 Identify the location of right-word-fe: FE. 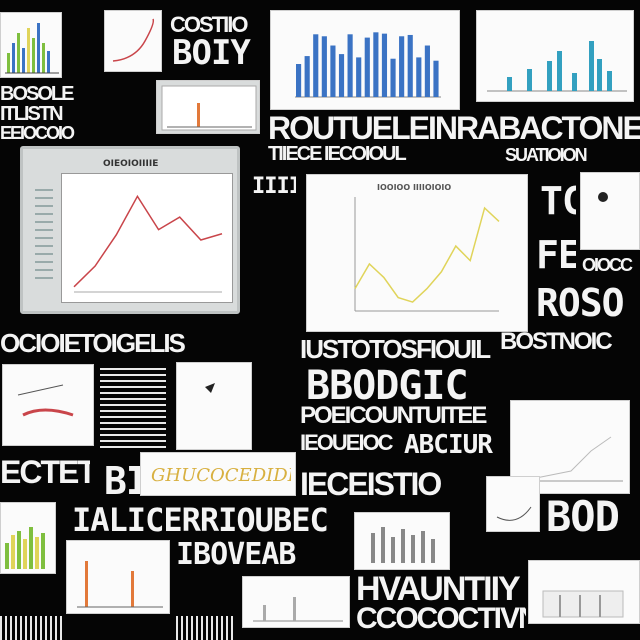
(556, 255).